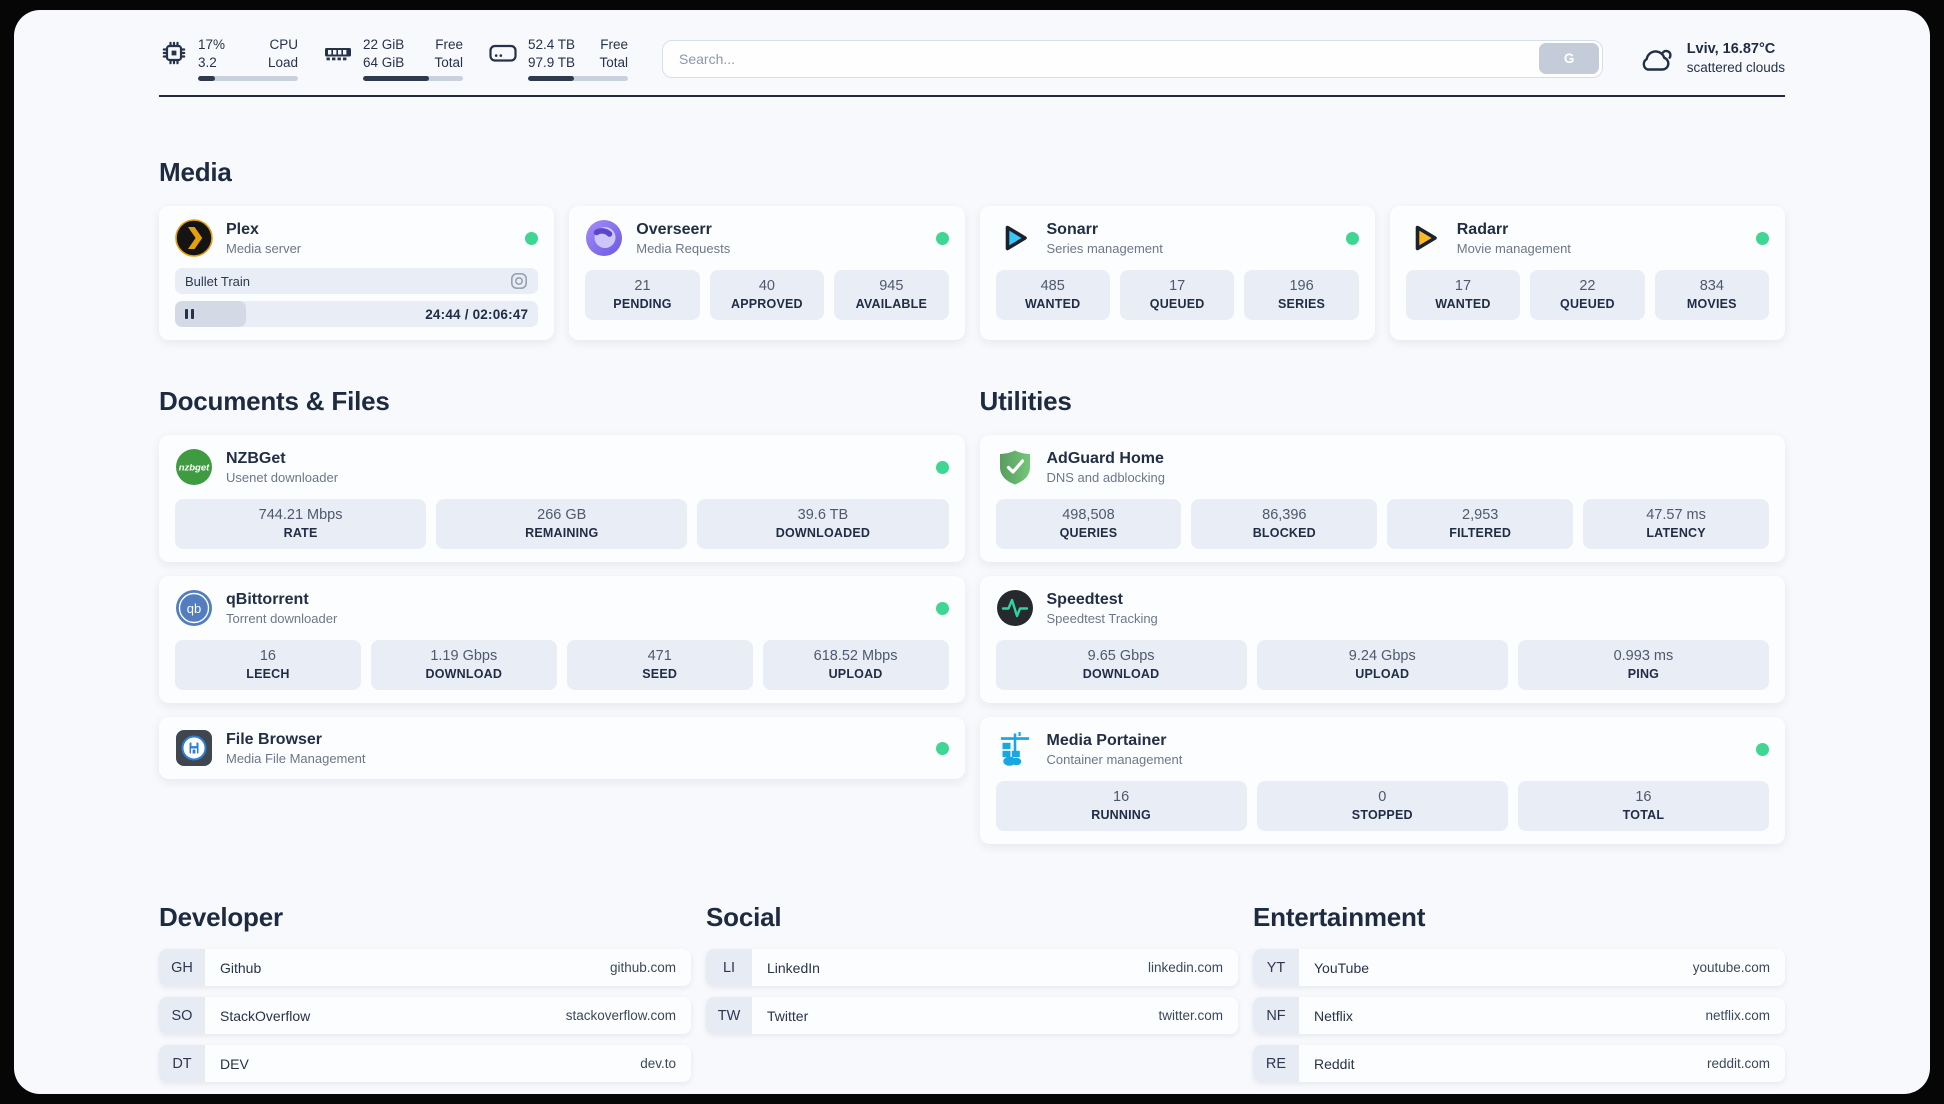  What do you see at coordinates (1105, 458) in the screenshot?
I see `service-name: AdGuard Home` at bounding box center [1105, 458].